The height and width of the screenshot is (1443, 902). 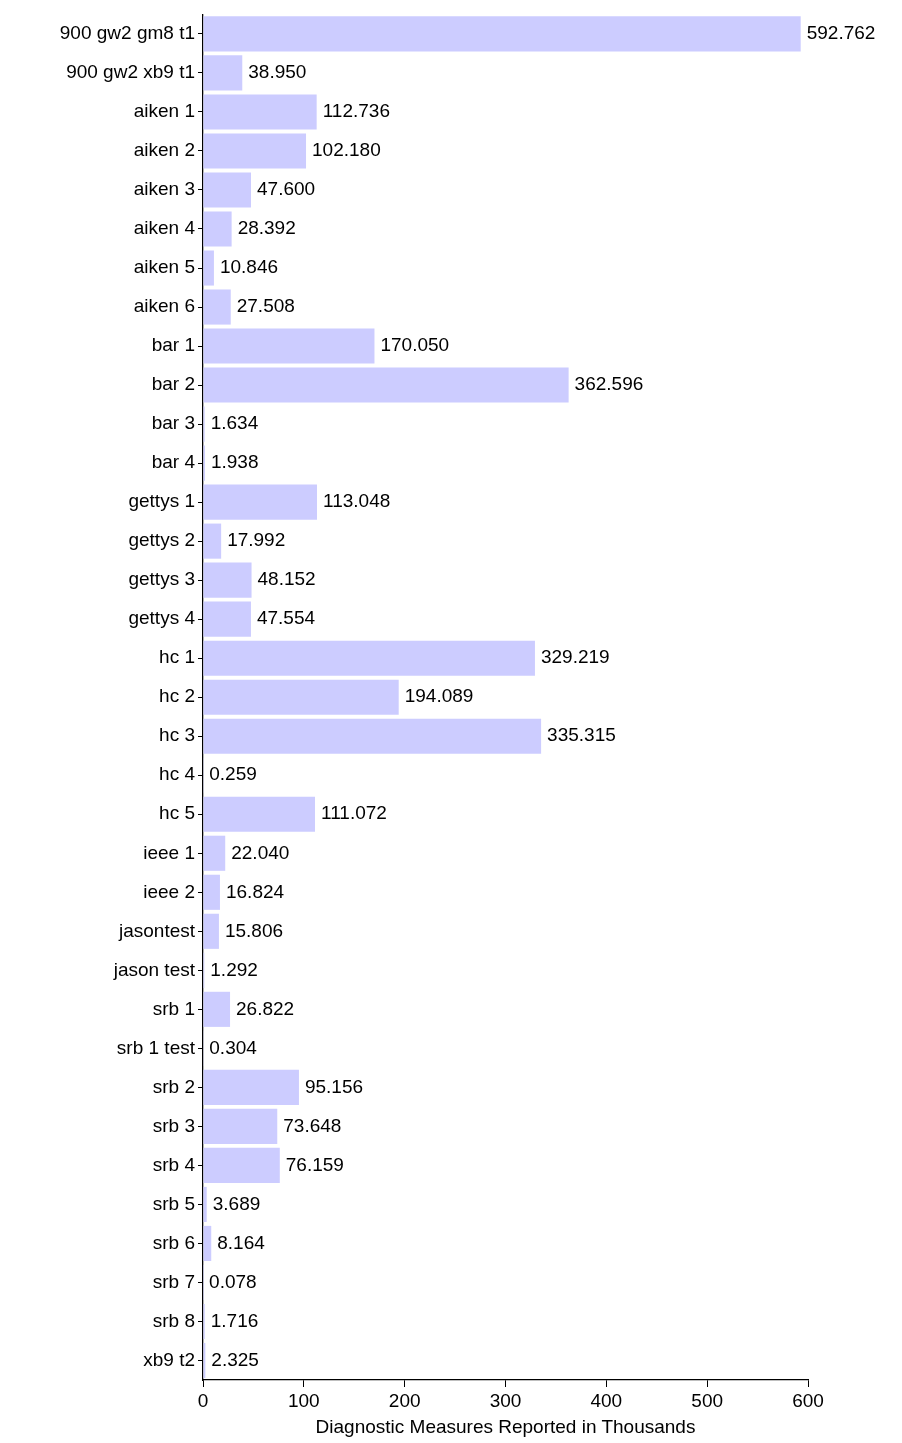 I want to click on data-label: 76.159, so click(x=314, y=1164).